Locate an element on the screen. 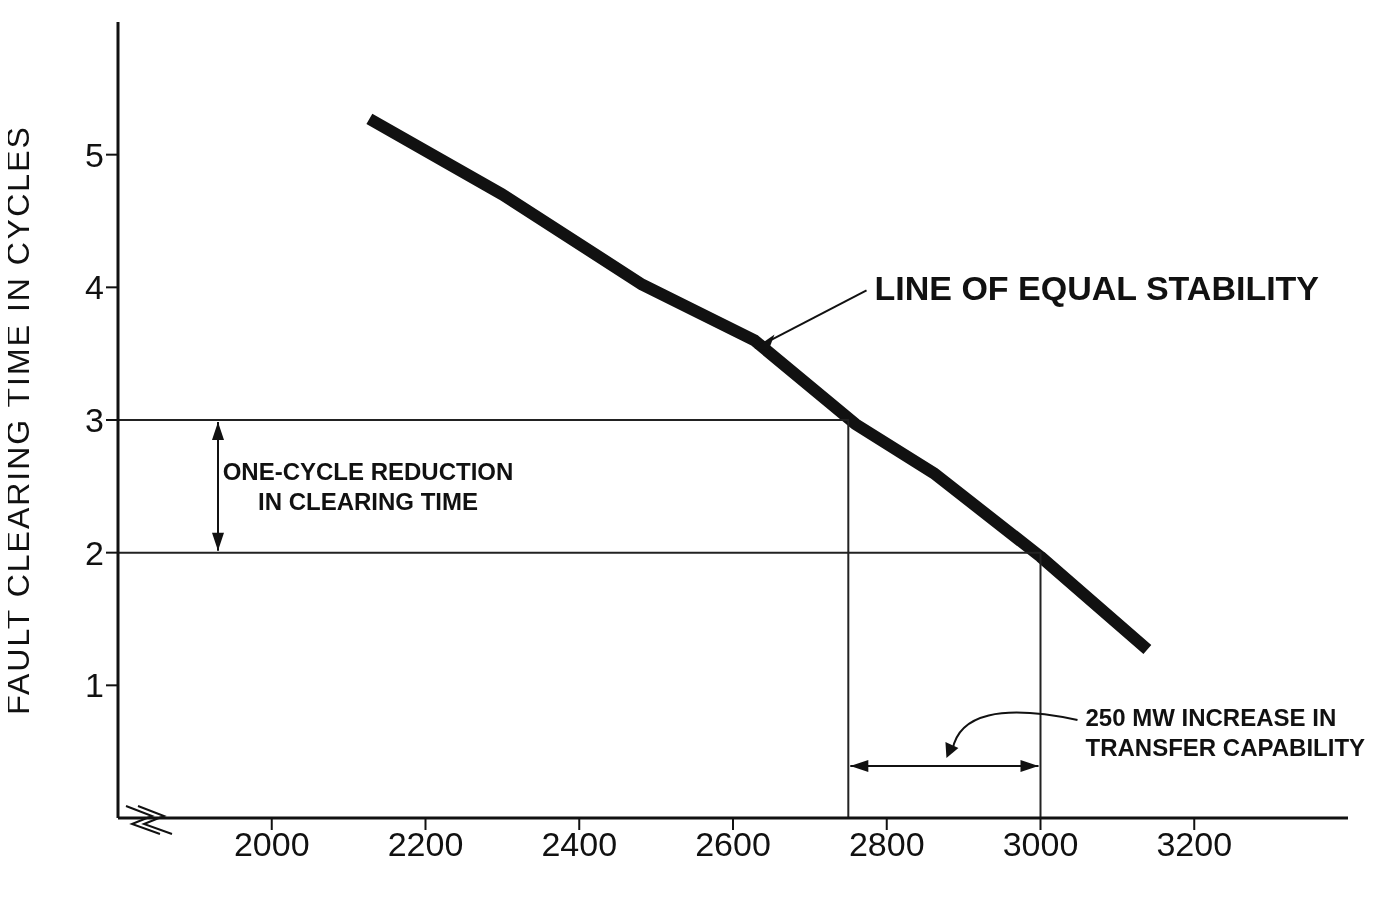 Image resolution: width=1379 pixels, height=900 pixels. annotation: LINE OF EQUAL STABILITY is located at coordinates (1097, 288).